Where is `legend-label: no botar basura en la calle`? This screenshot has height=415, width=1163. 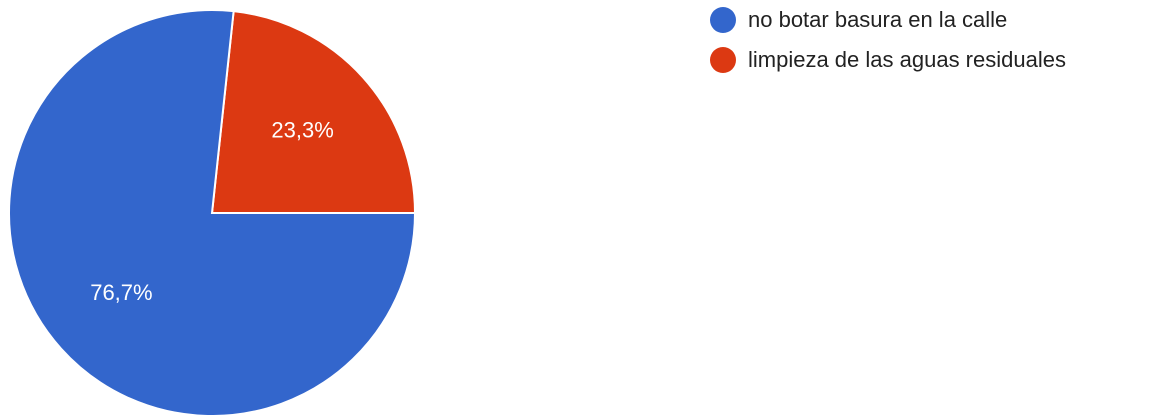 legend-label: no botar basura en la calle is located at coordinates (878, 19).